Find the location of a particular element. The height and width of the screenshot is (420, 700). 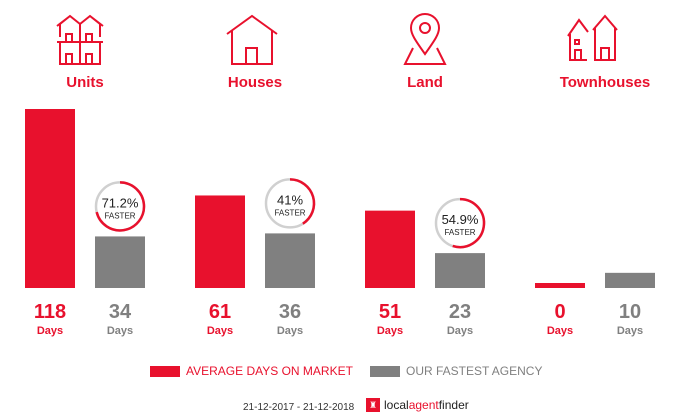

townhouses-icon is located at coordinates (592, 37).